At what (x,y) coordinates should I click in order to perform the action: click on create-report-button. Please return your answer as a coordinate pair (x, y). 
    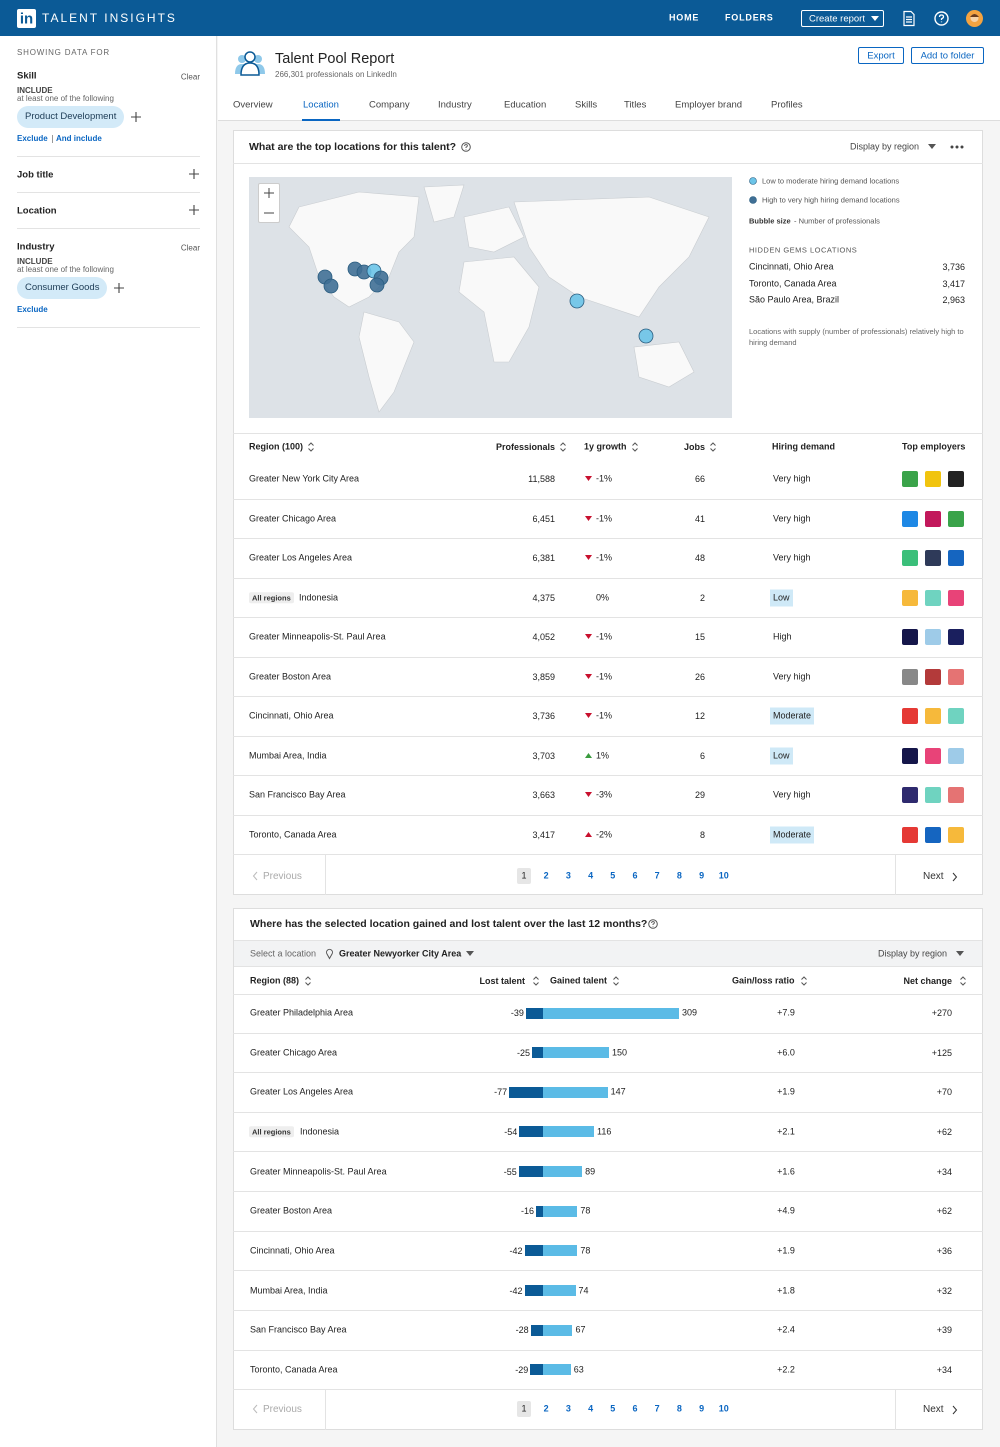
    Looking at the image, I should click on (842, 18).